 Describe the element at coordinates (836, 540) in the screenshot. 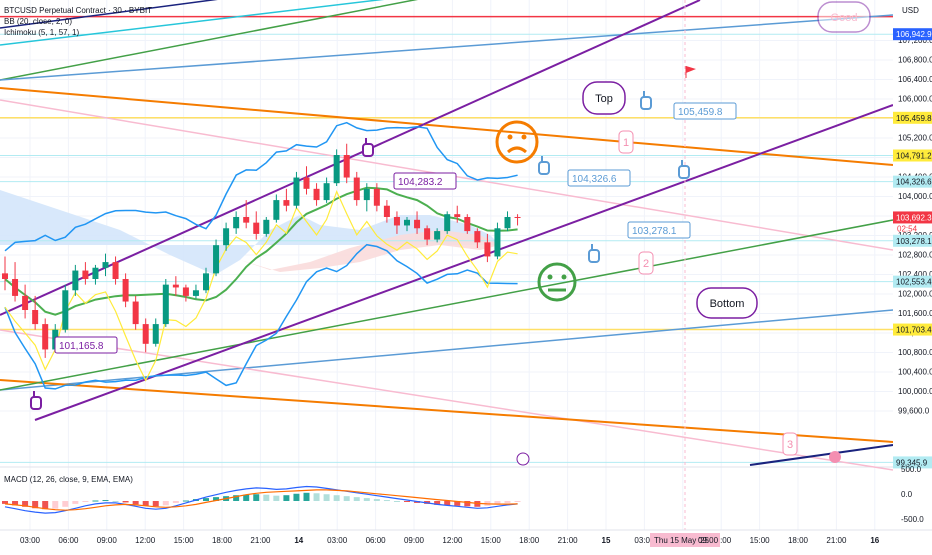

I see `time-tick: 21:00` at that location.